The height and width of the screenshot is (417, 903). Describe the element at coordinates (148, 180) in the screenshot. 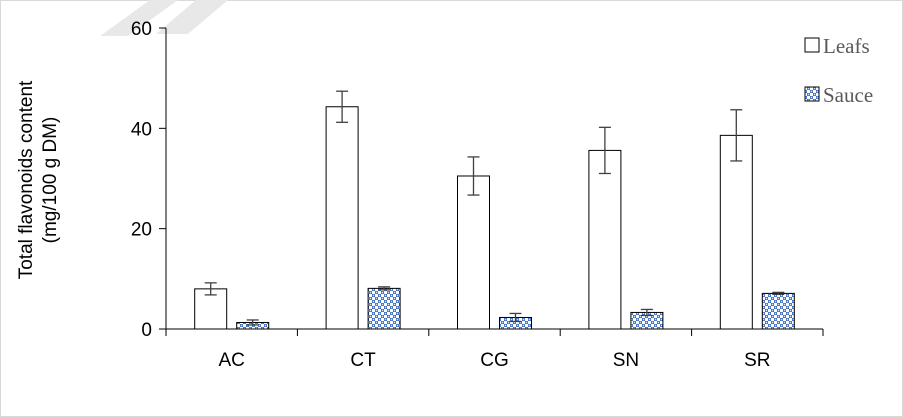

I see `y-axis-ticks: 0 20 40 60` at that location.